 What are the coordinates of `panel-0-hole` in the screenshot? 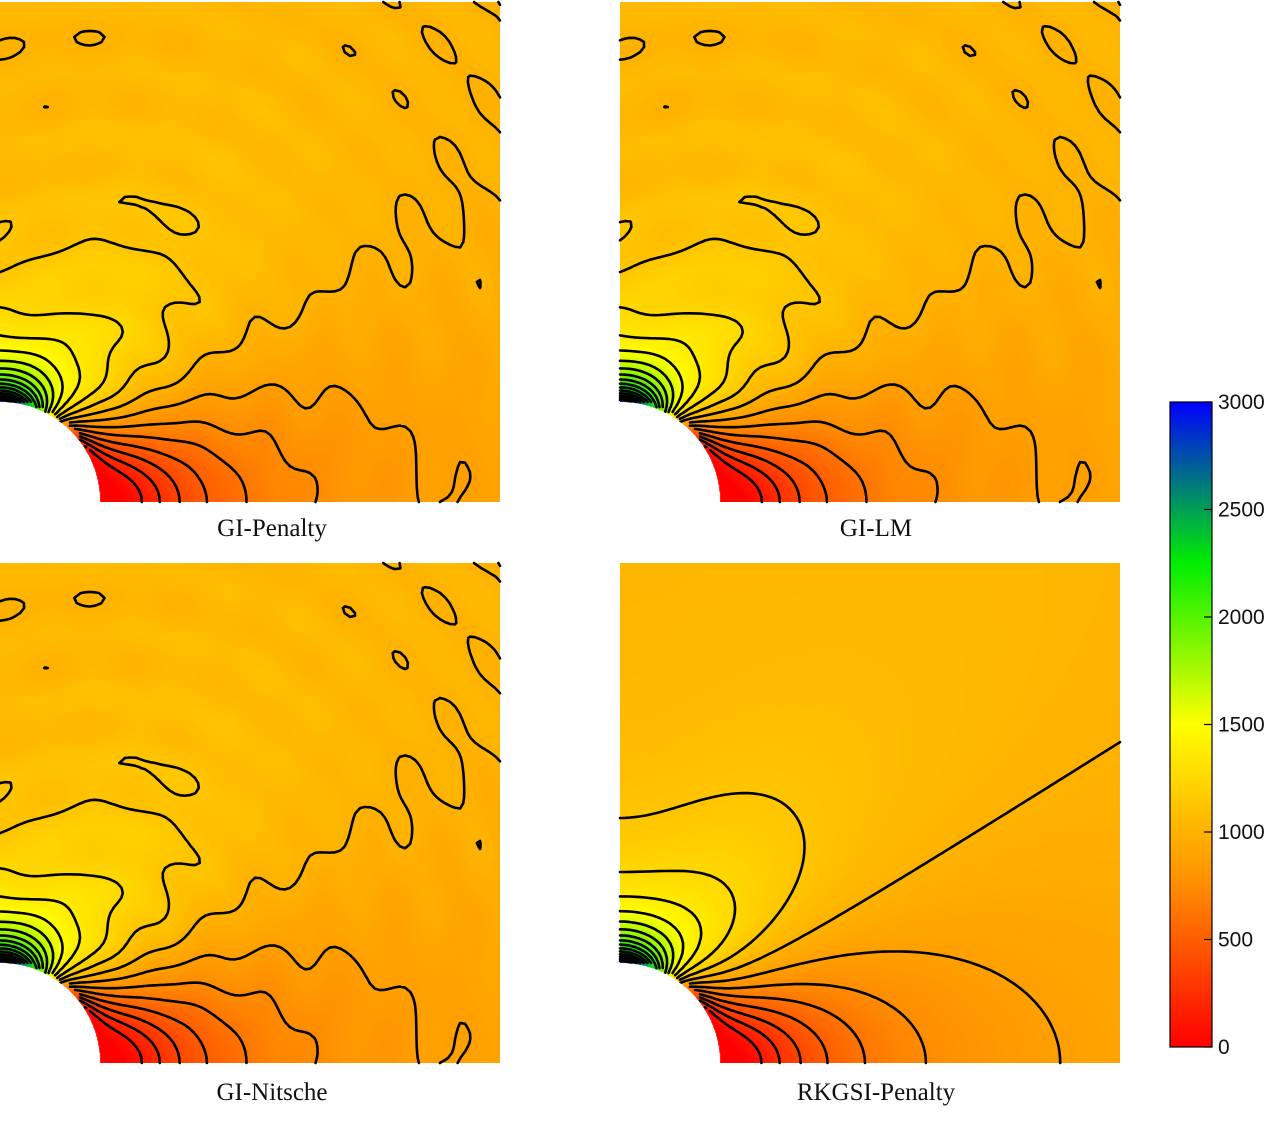 It's located at (50, 452).